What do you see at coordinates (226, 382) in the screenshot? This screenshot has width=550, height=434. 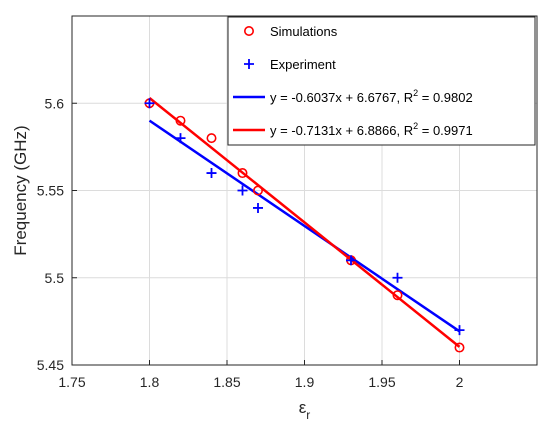 I see `x-tick-label: 1.85` at bounding box center [226, 382].